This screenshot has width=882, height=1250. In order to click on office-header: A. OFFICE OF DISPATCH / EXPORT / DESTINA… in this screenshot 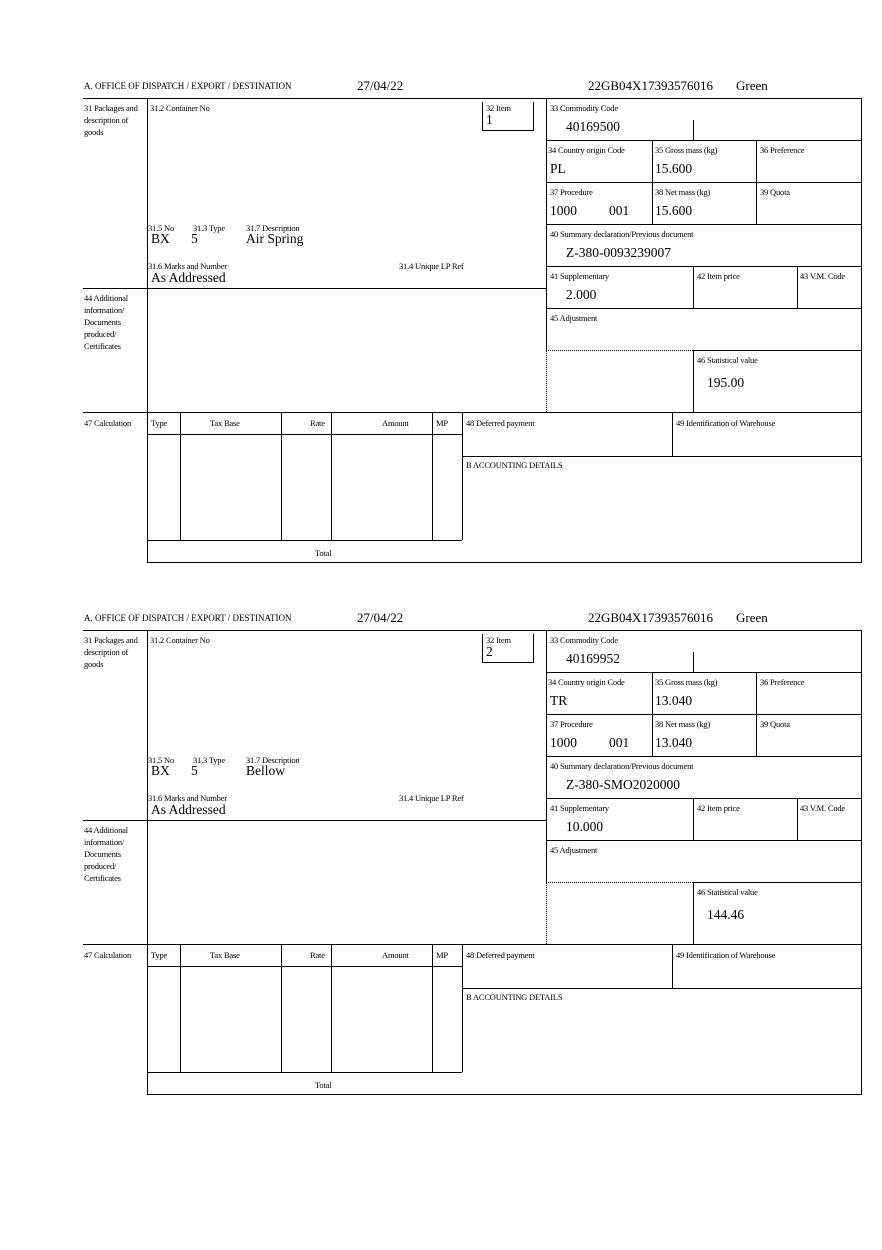, I will do `click(188, 86)`.